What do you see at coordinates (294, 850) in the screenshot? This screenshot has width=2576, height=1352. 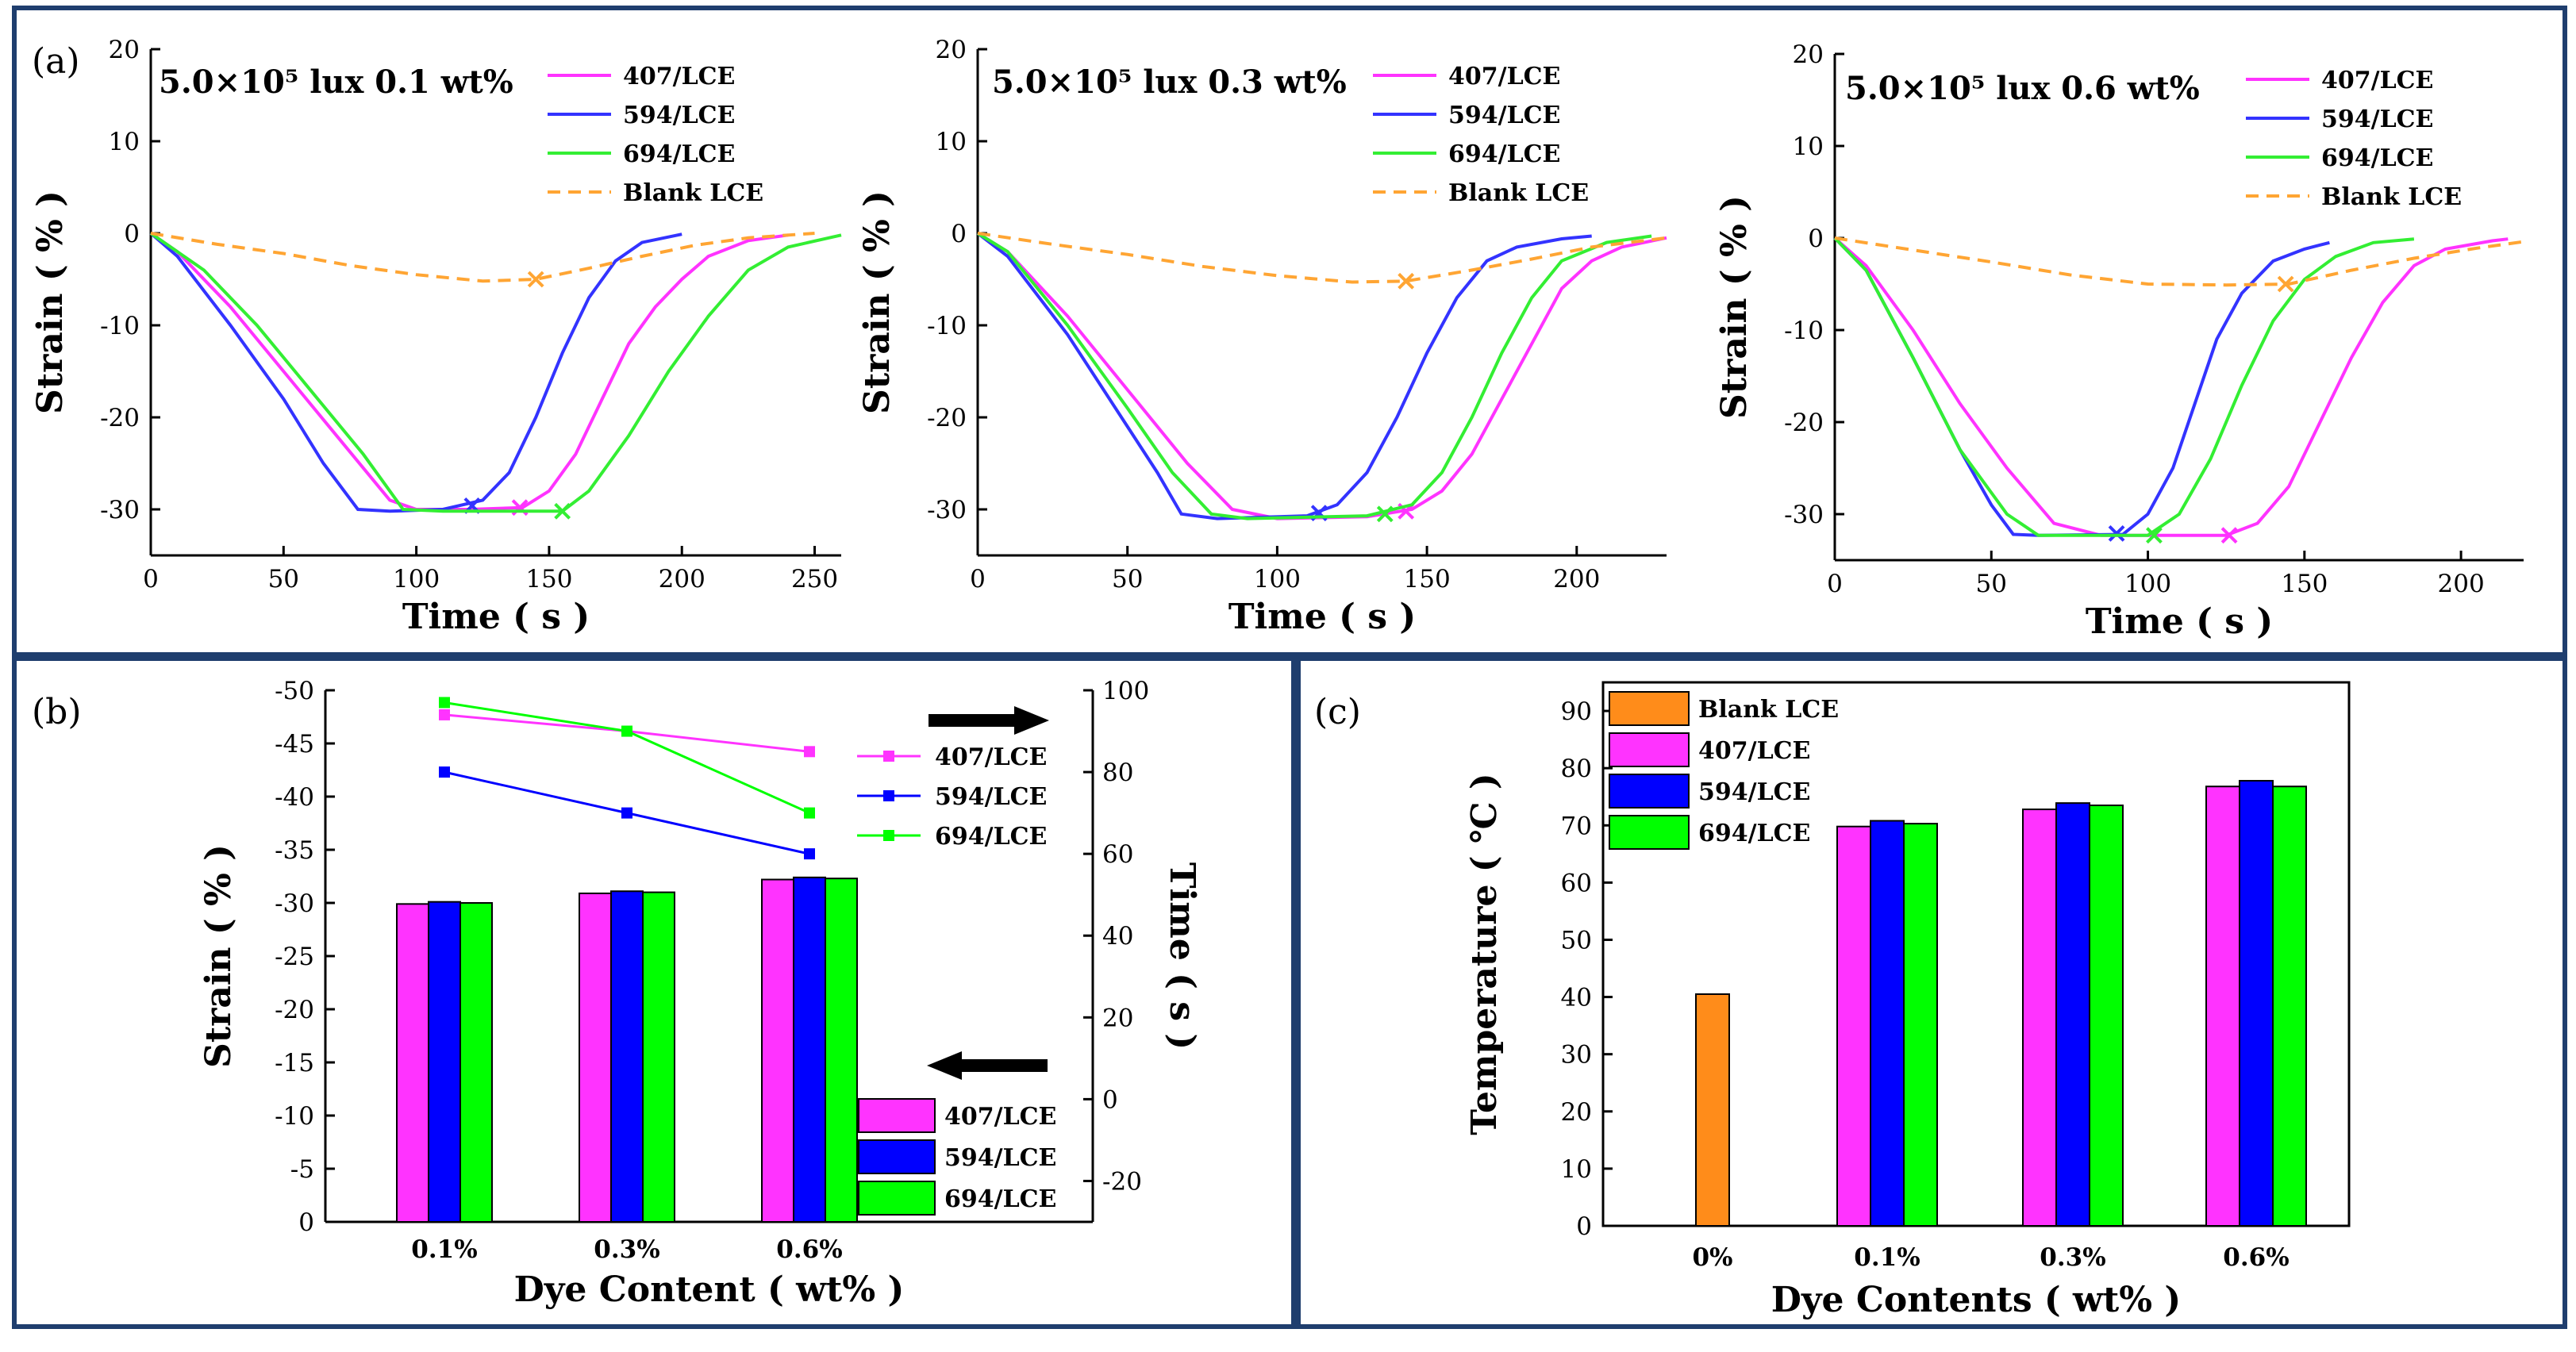 I see `y-tick-label: -35` at bounding box center [294, 850].